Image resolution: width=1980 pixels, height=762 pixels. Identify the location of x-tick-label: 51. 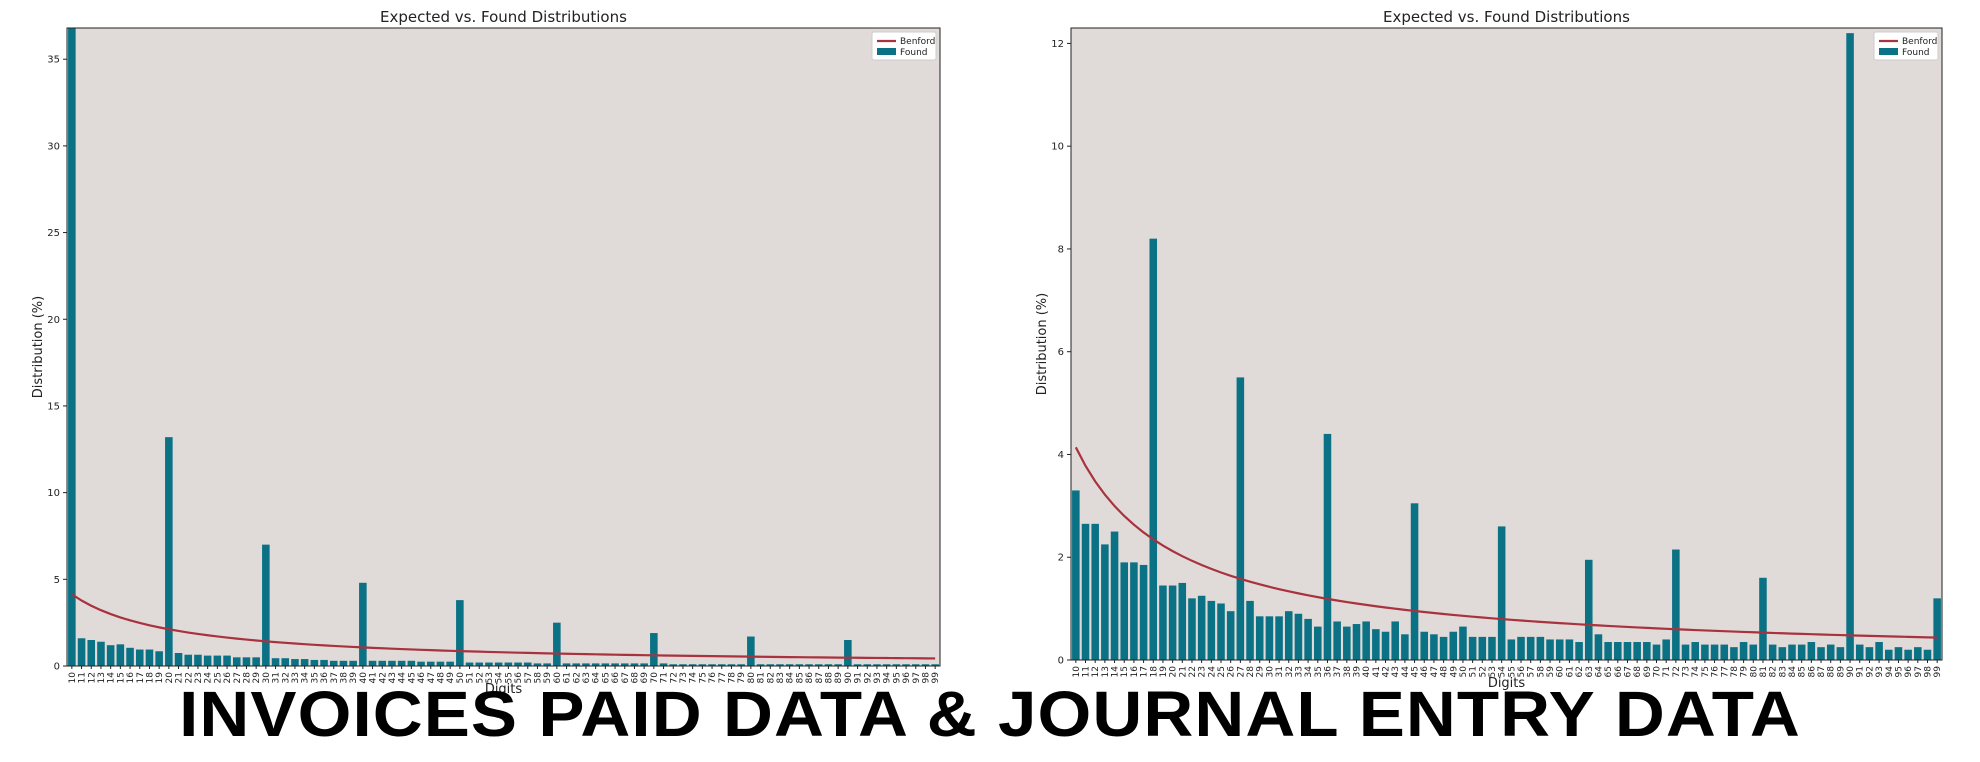
(471, 677).